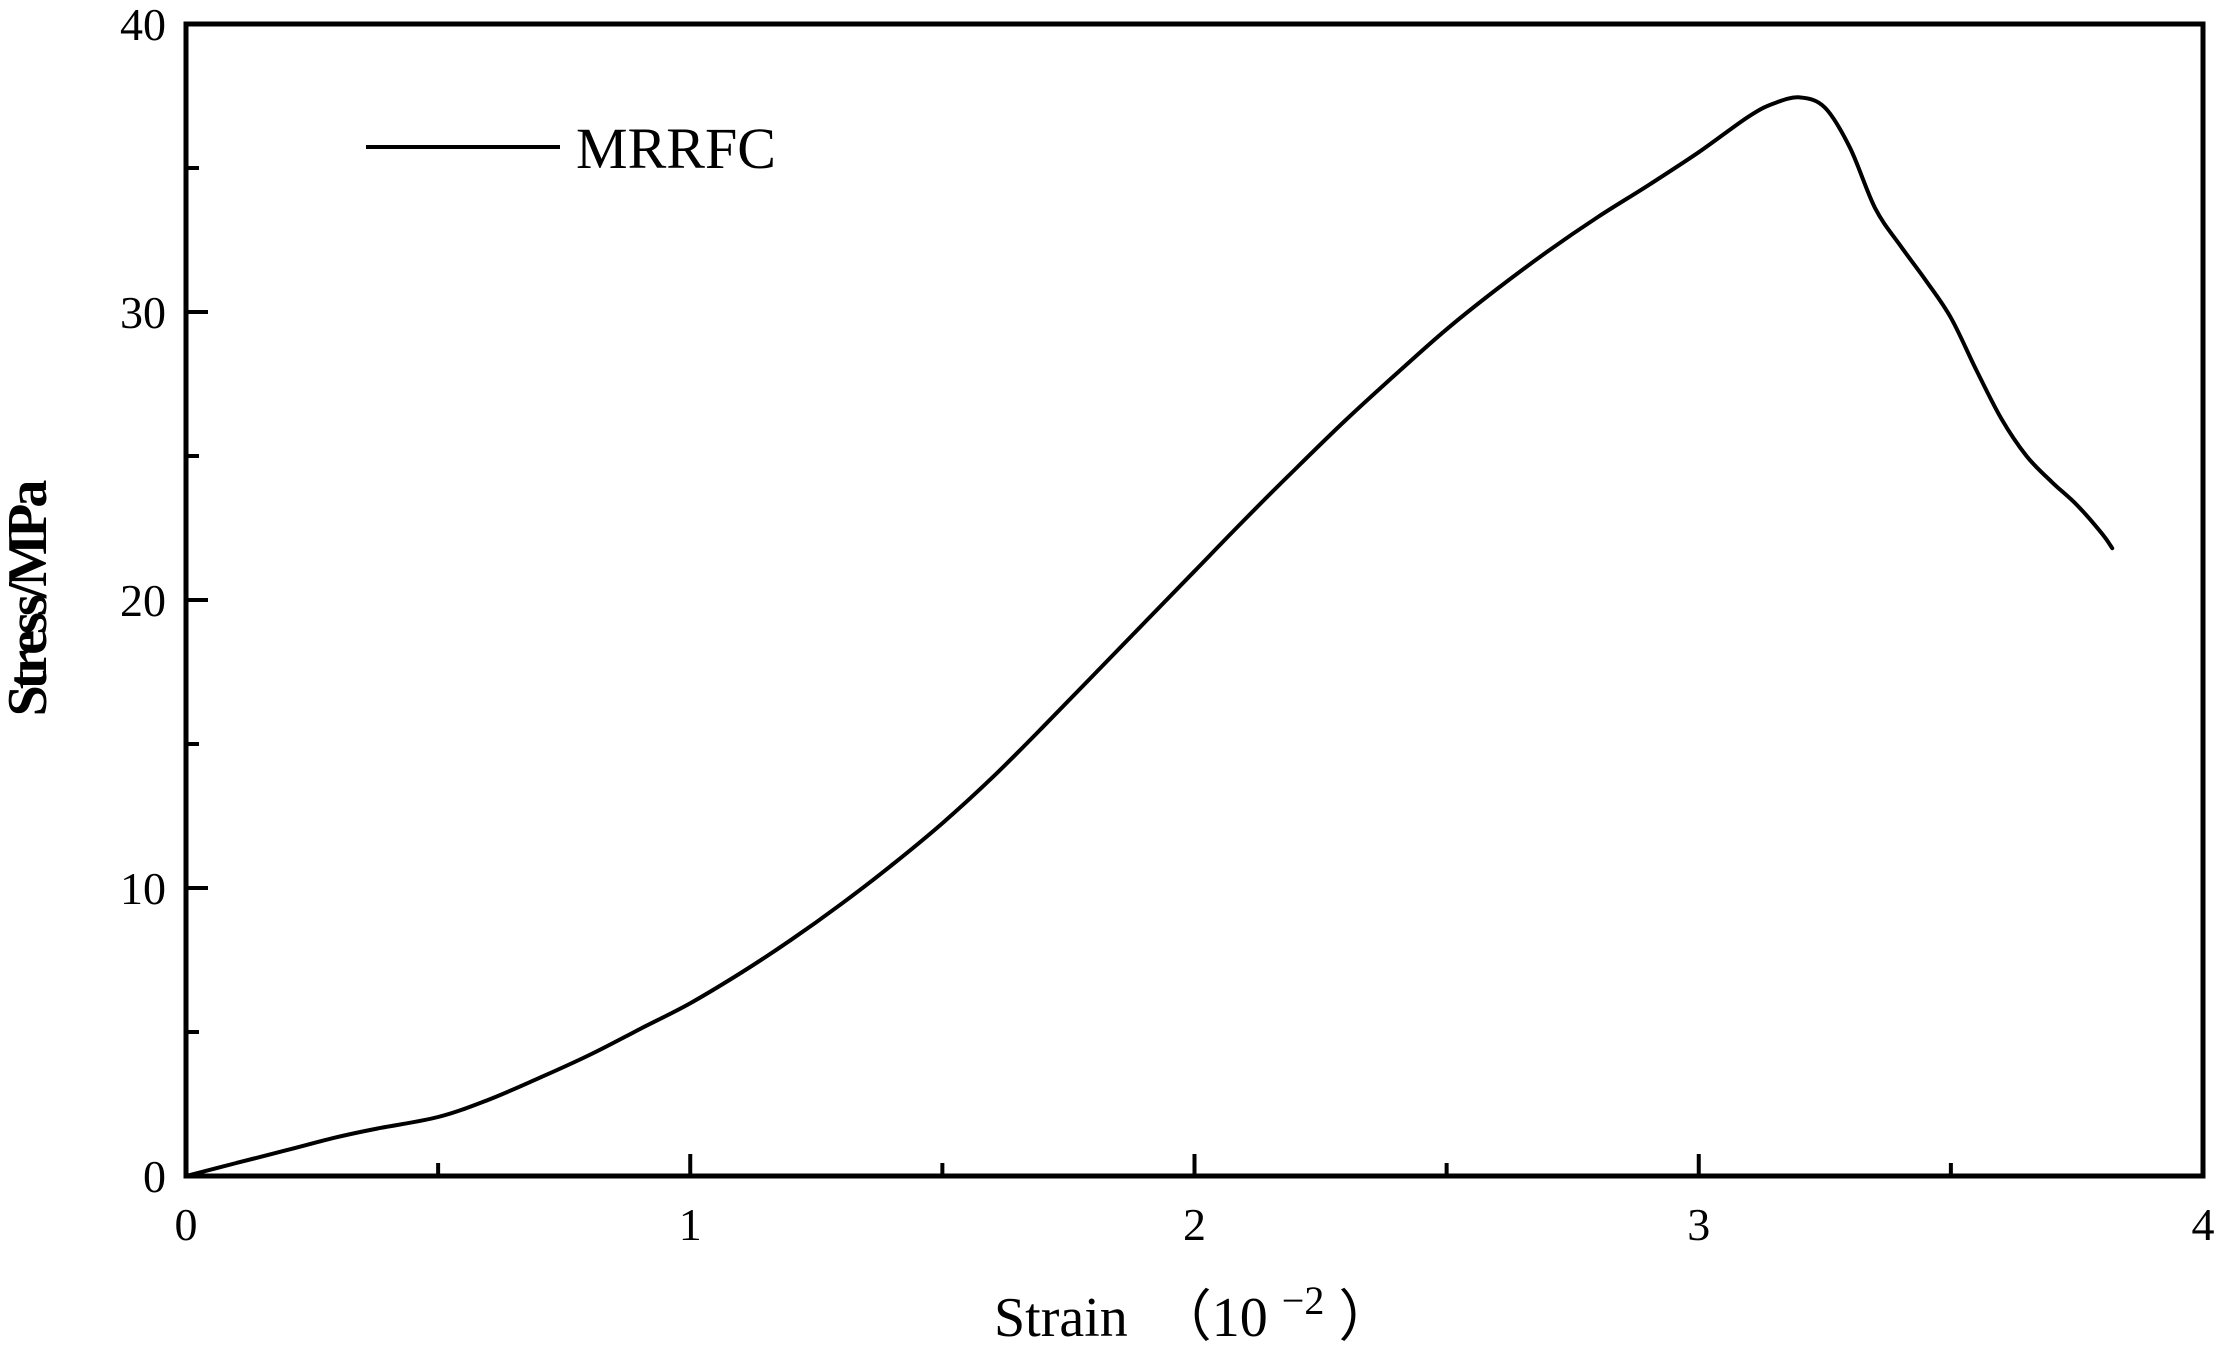  Describe the element at coordinates (143, 600) in the screenshot. I see `y-tick-label: 20` at that location.